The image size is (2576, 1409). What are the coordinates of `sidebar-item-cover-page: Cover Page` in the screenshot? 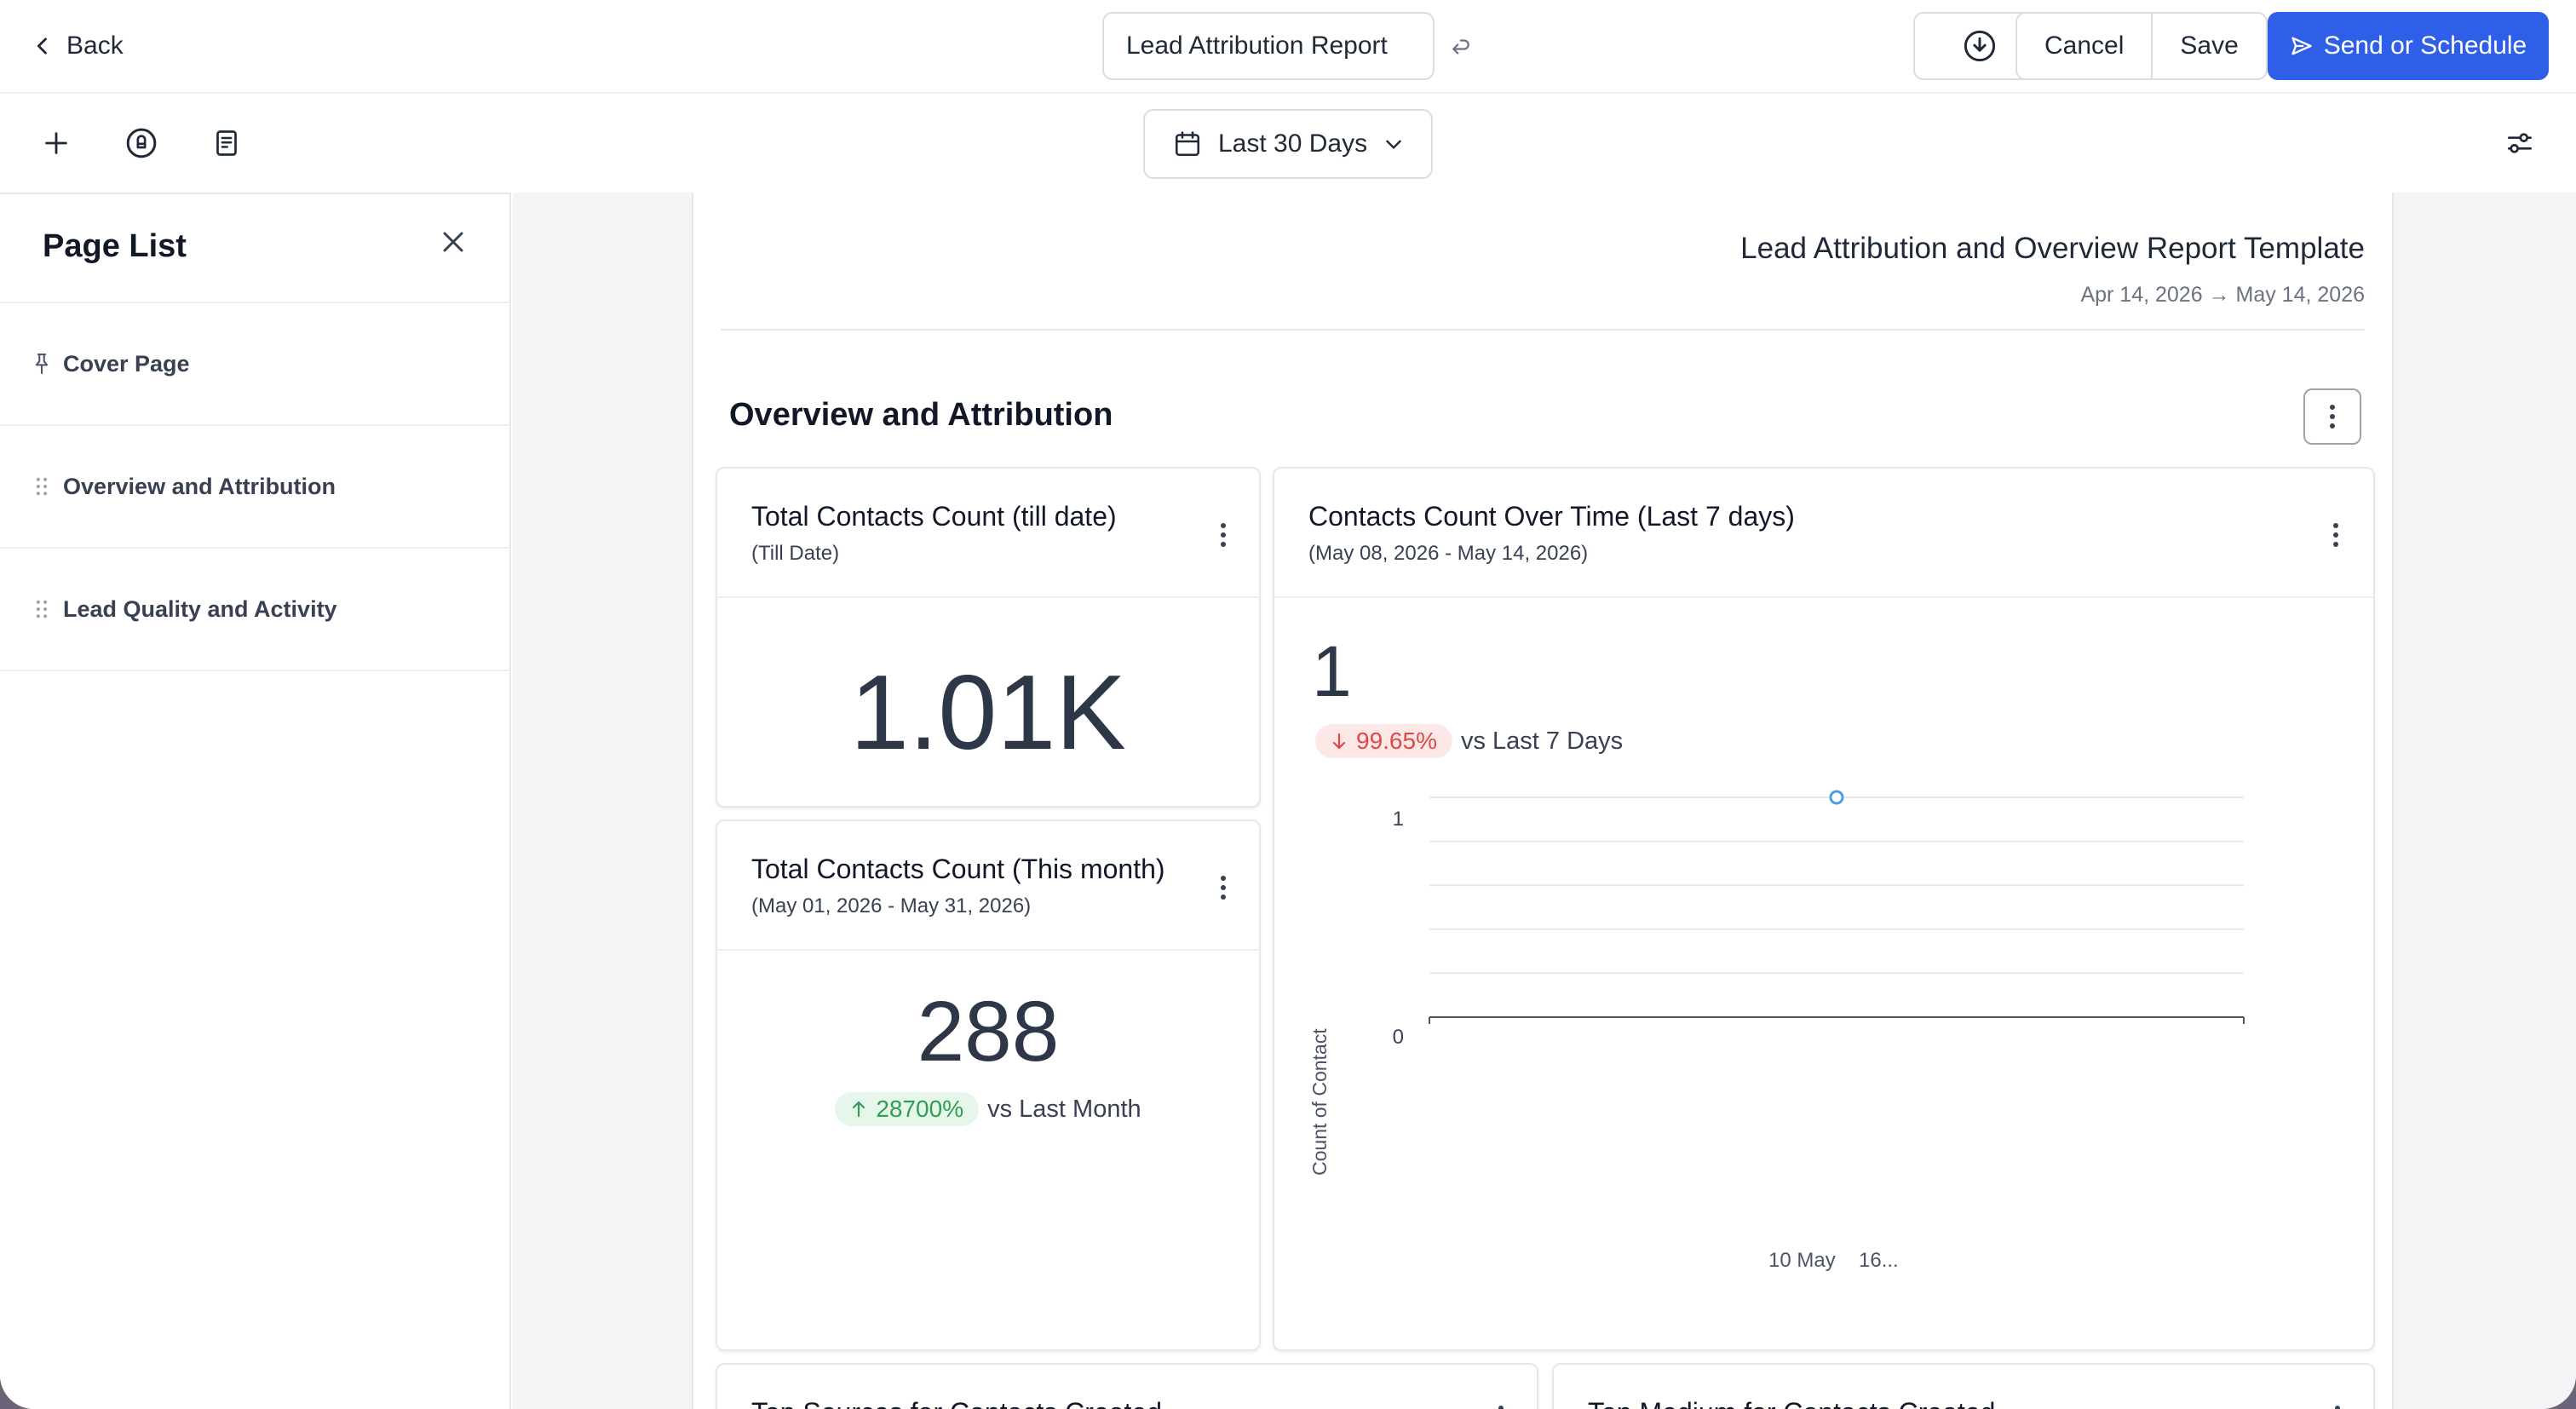 It's located at (255, 364).